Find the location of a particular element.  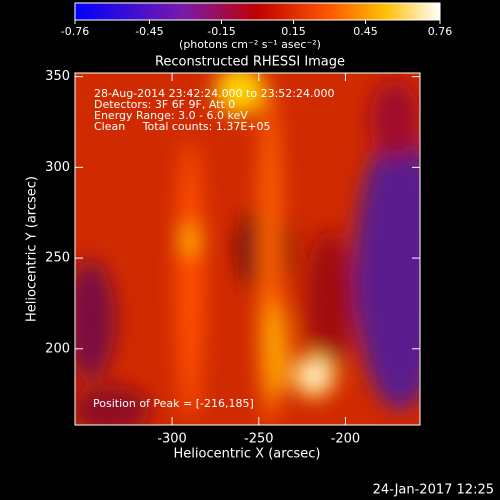

y-tick-label: 200 is located at coordinates (57, 348).